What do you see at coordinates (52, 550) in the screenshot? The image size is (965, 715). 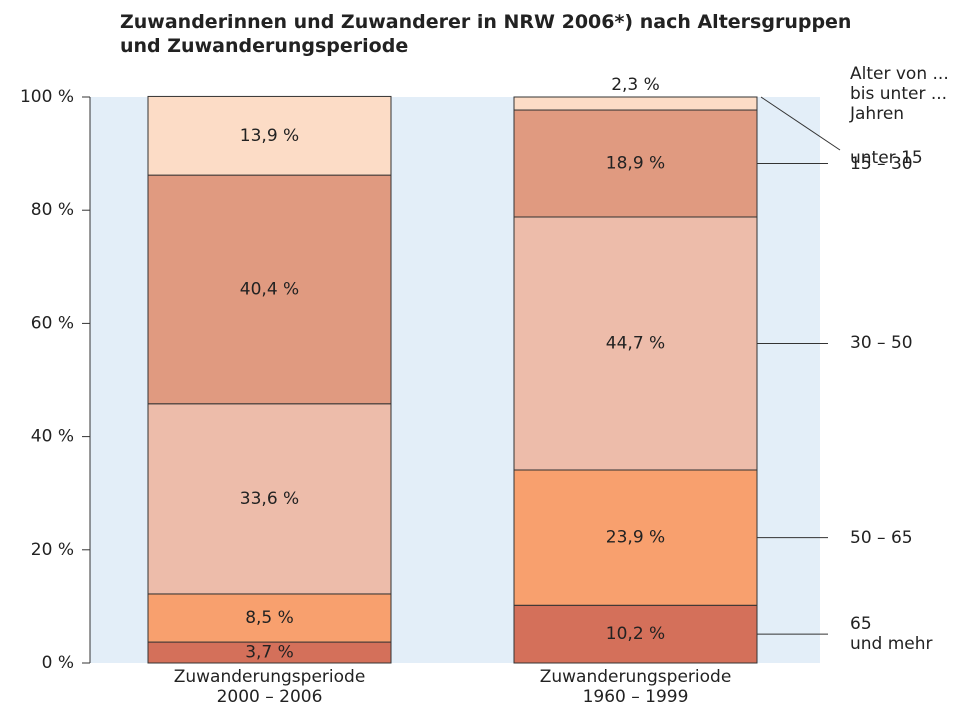 I see `y-tick-label: 20 %` at bounding box center [52, 550].